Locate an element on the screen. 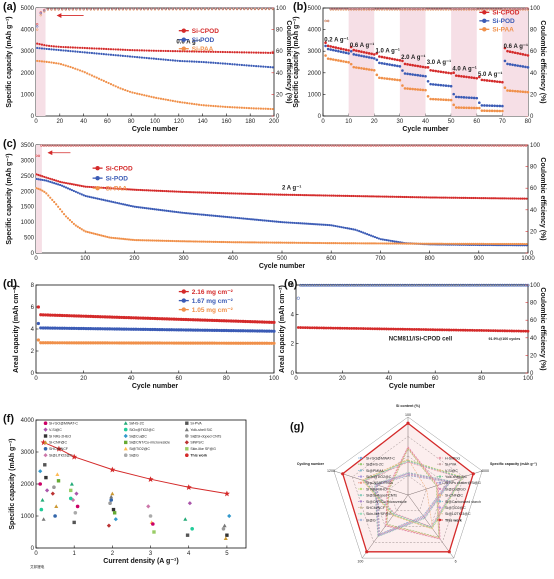 The width and height of the screenshot is (554, 579). y-tick-label: 4 is located at coordinates (293, 315).